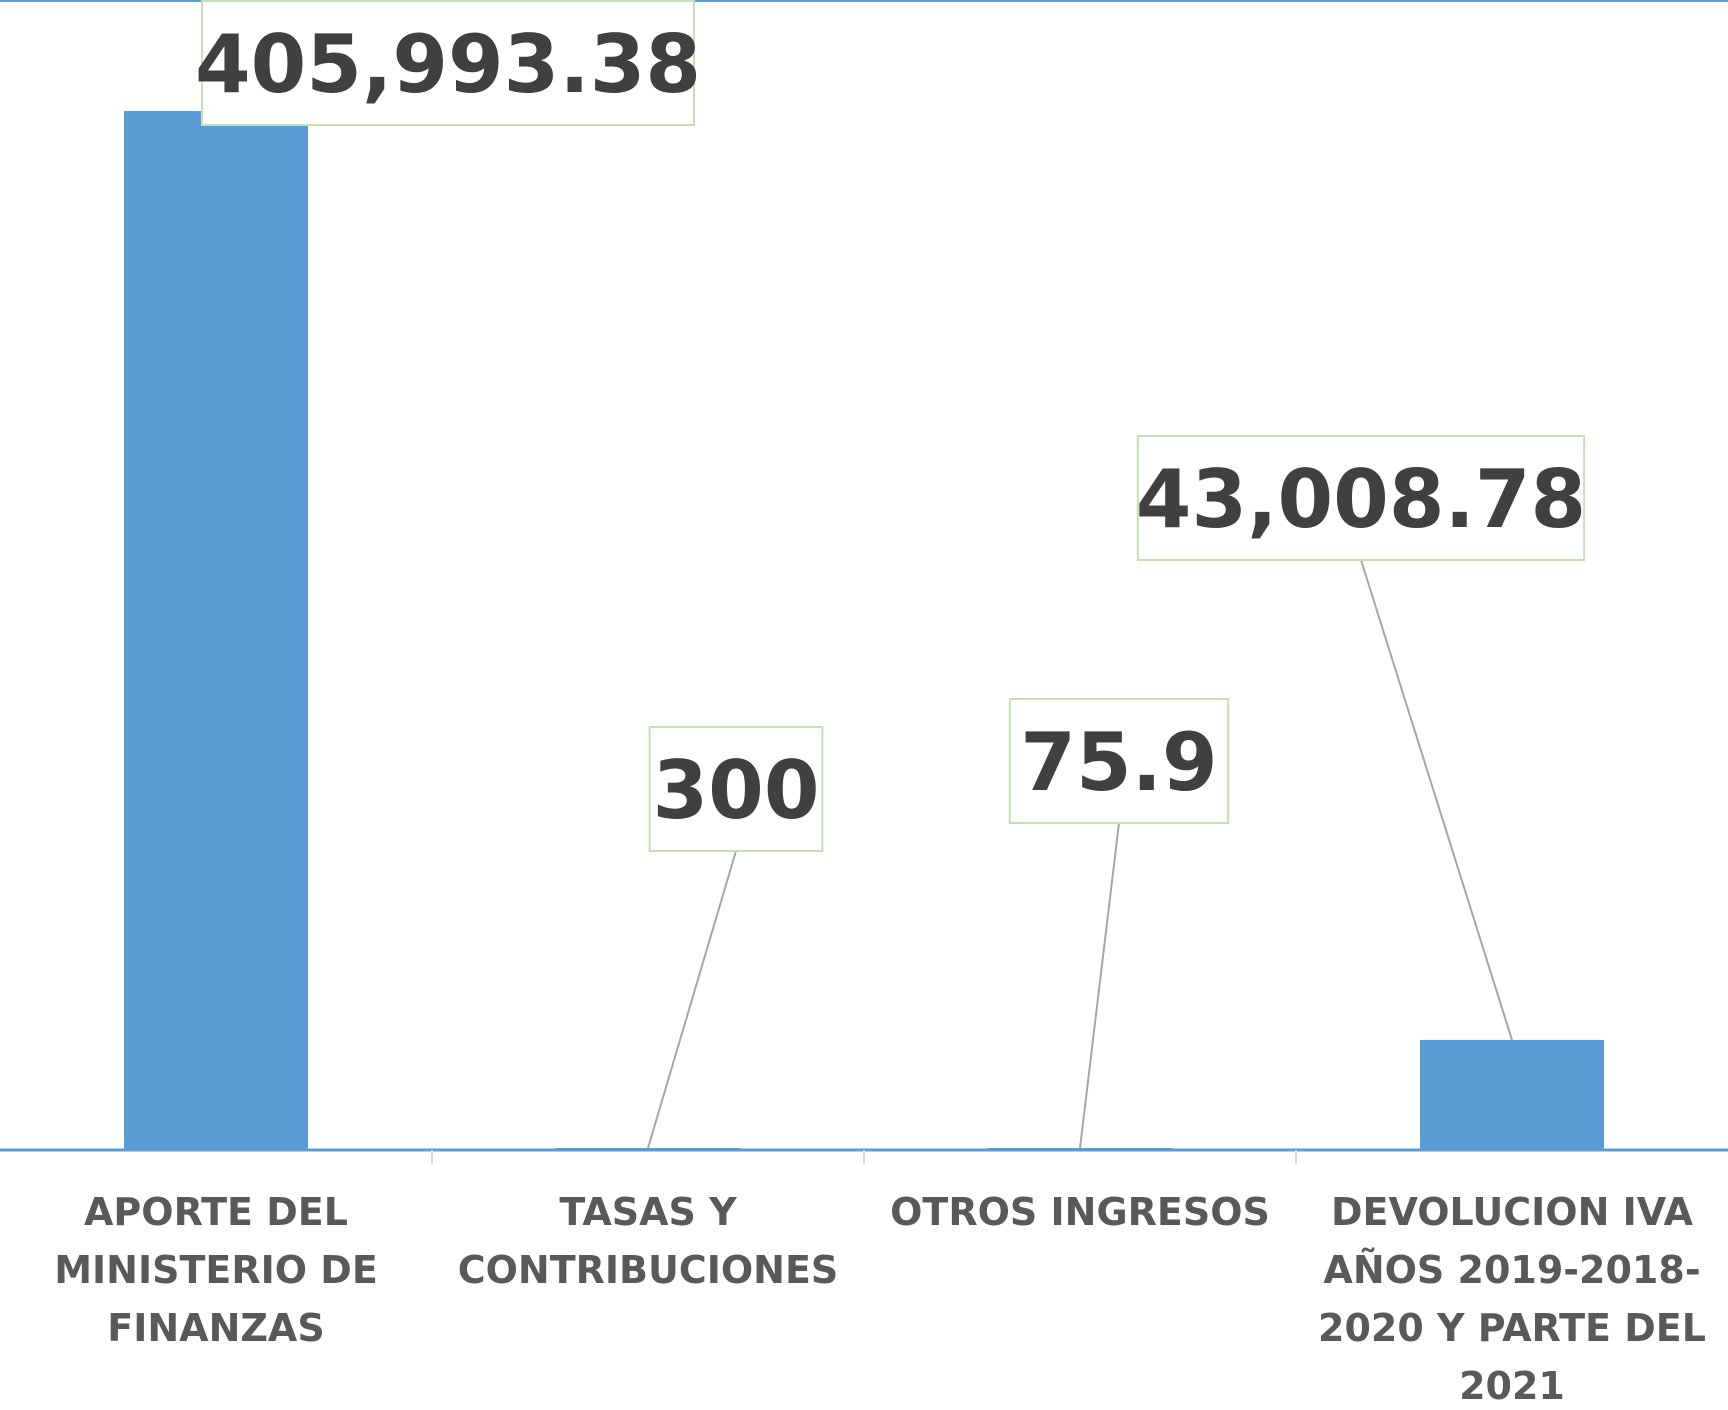  I want to click on category-label-4: 2020 Y PARTE DEL, so click(1512, 1328).